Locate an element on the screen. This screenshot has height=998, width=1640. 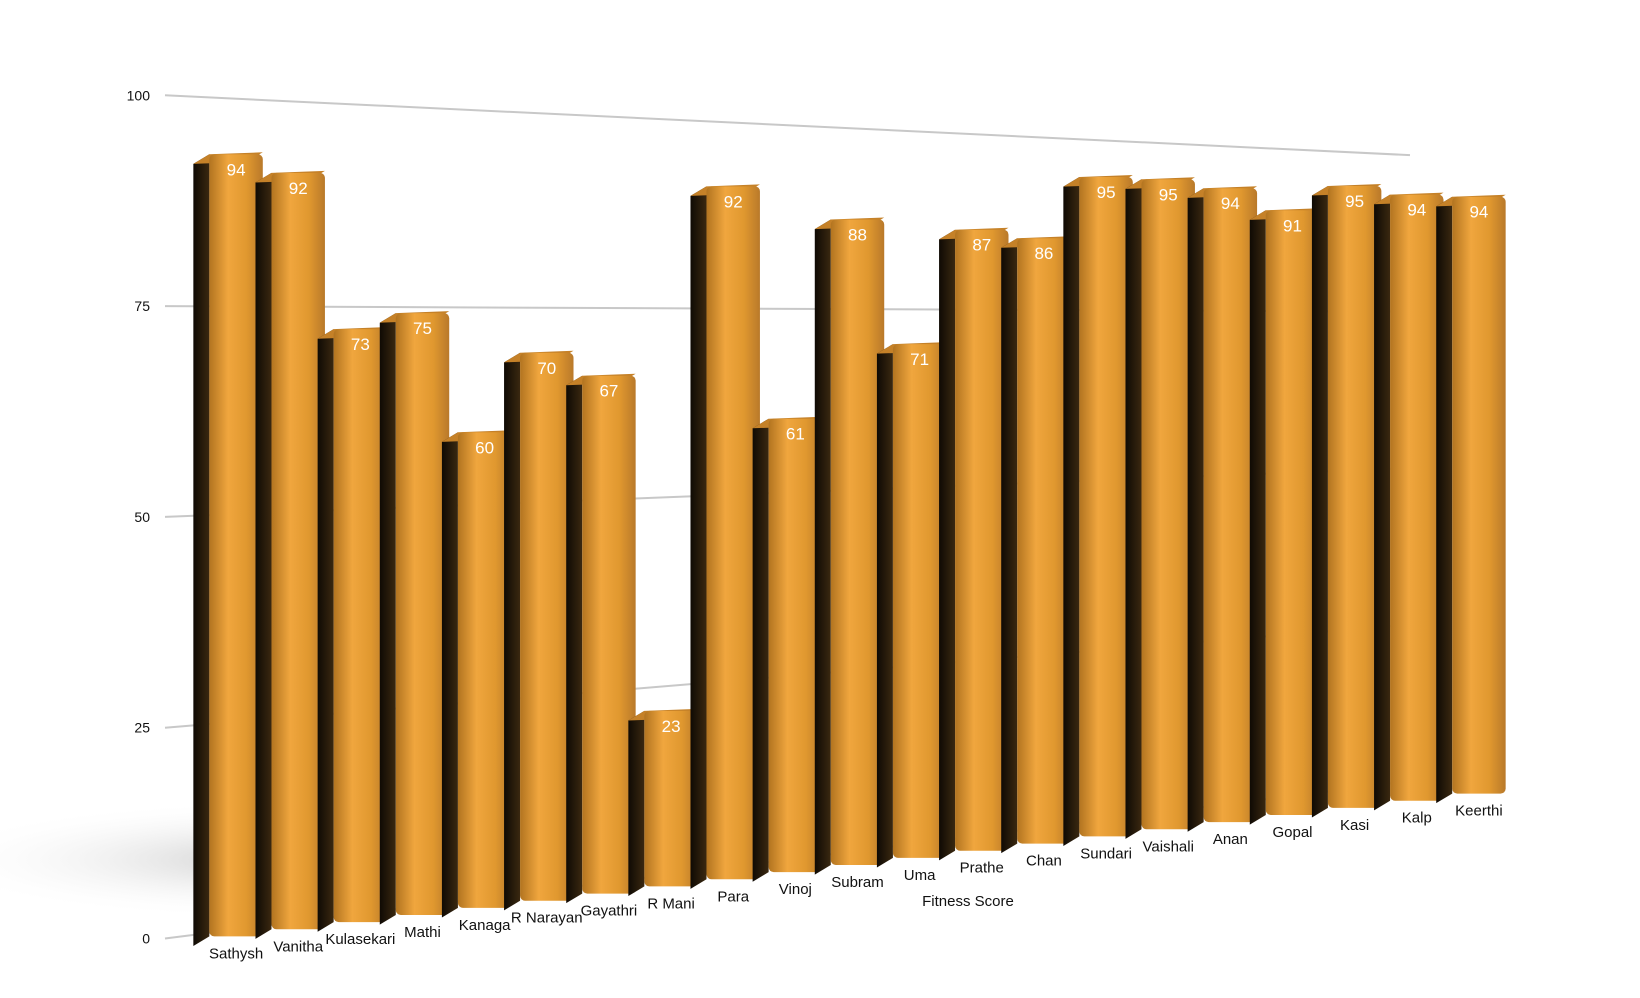
x-tick-label: Vaishali is located at coordinates (1168, 846).